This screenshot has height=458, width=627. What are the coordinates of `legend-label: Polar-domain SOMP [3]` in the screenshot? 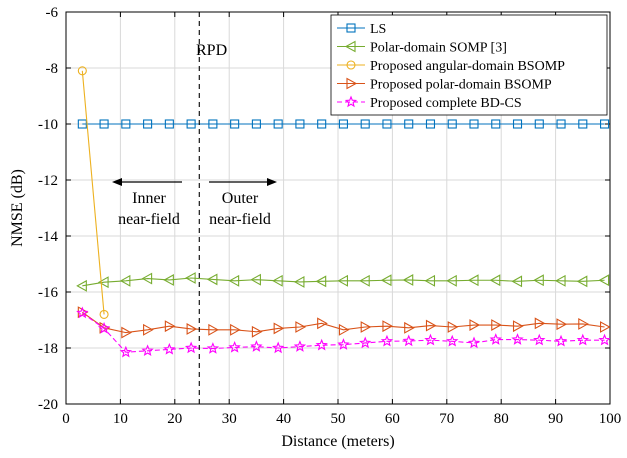 It's located at (438, 48).